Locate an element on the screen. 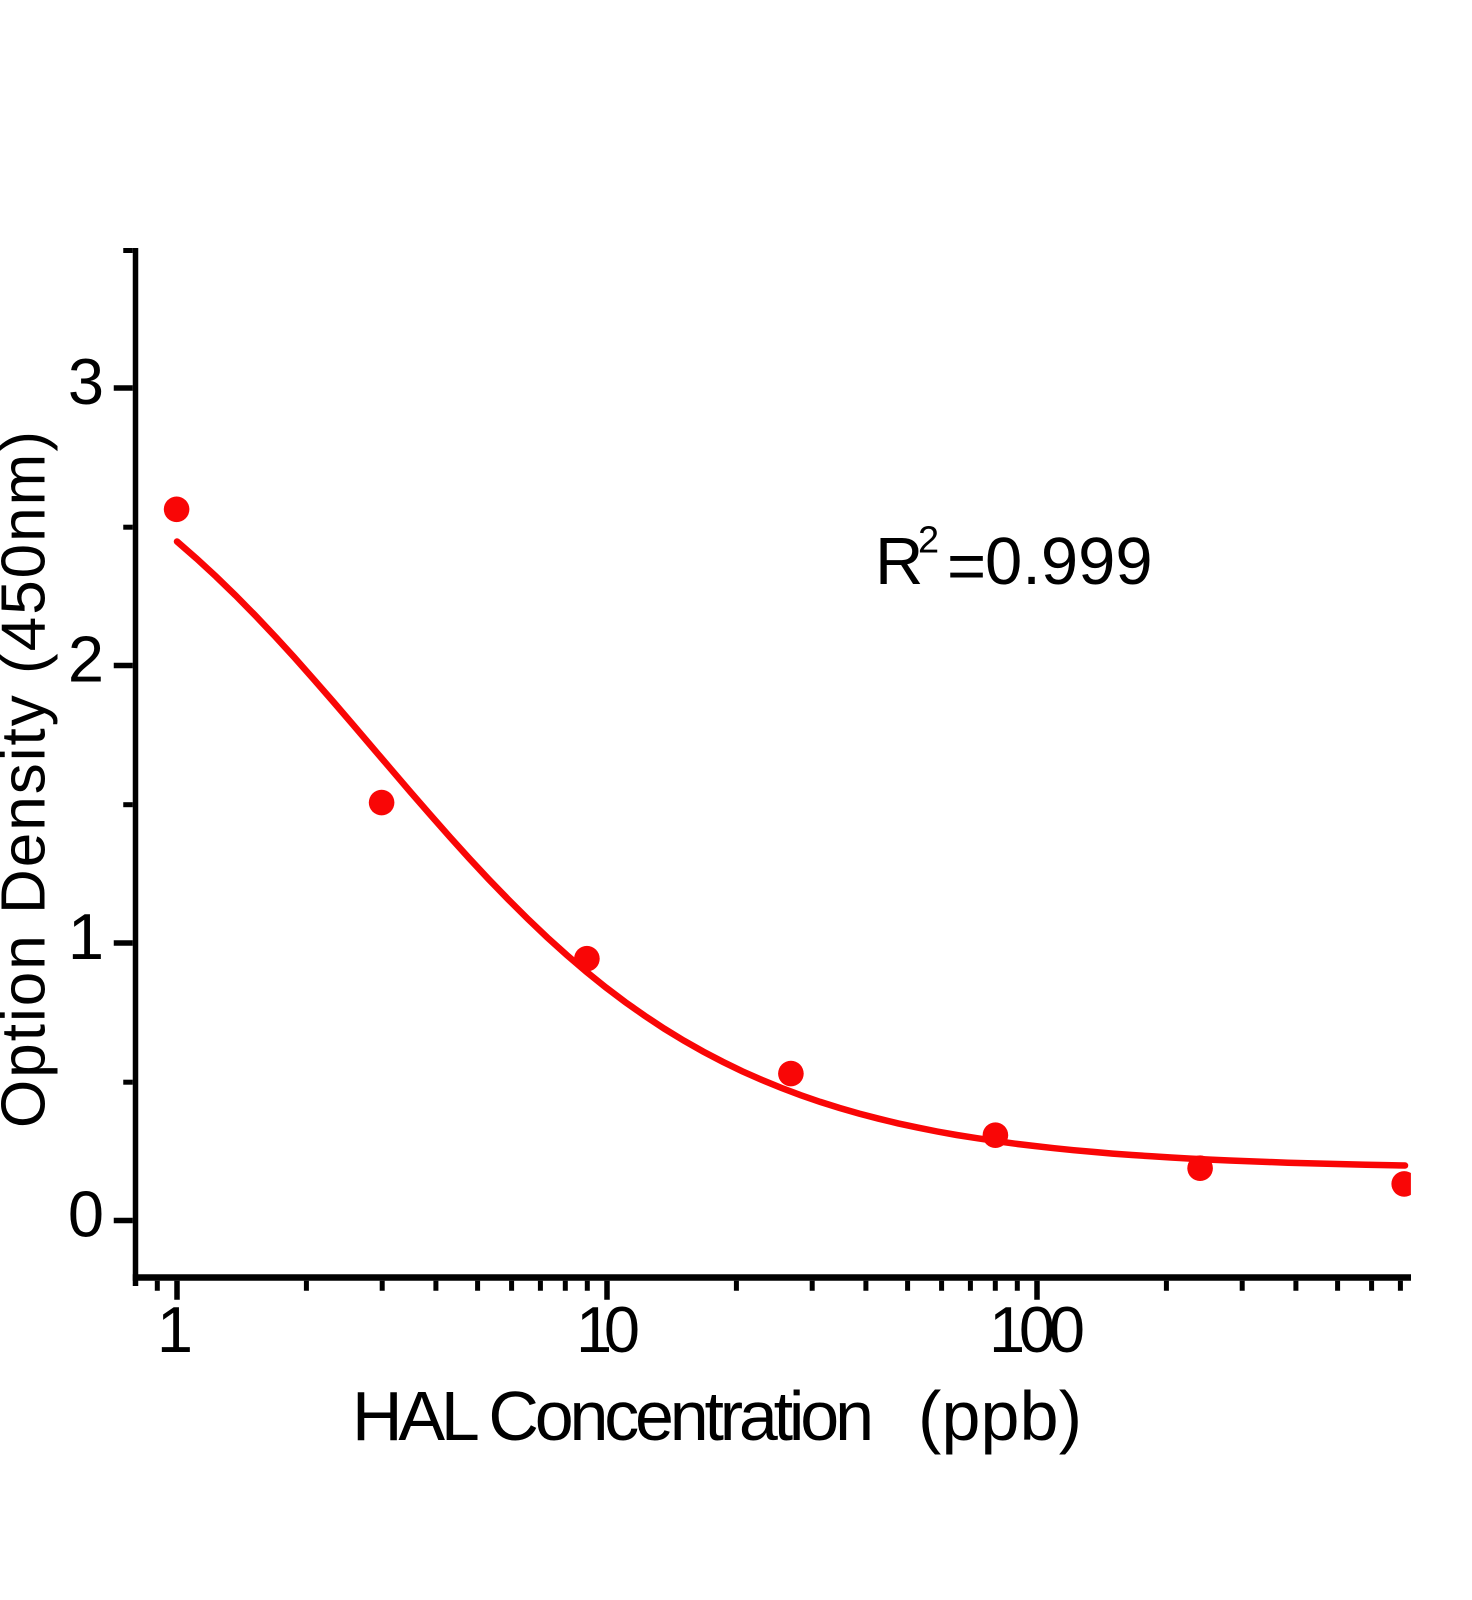 This screenshot has width=1472, height=1600. svg-text: 3 is located at coordinates (86, 381).